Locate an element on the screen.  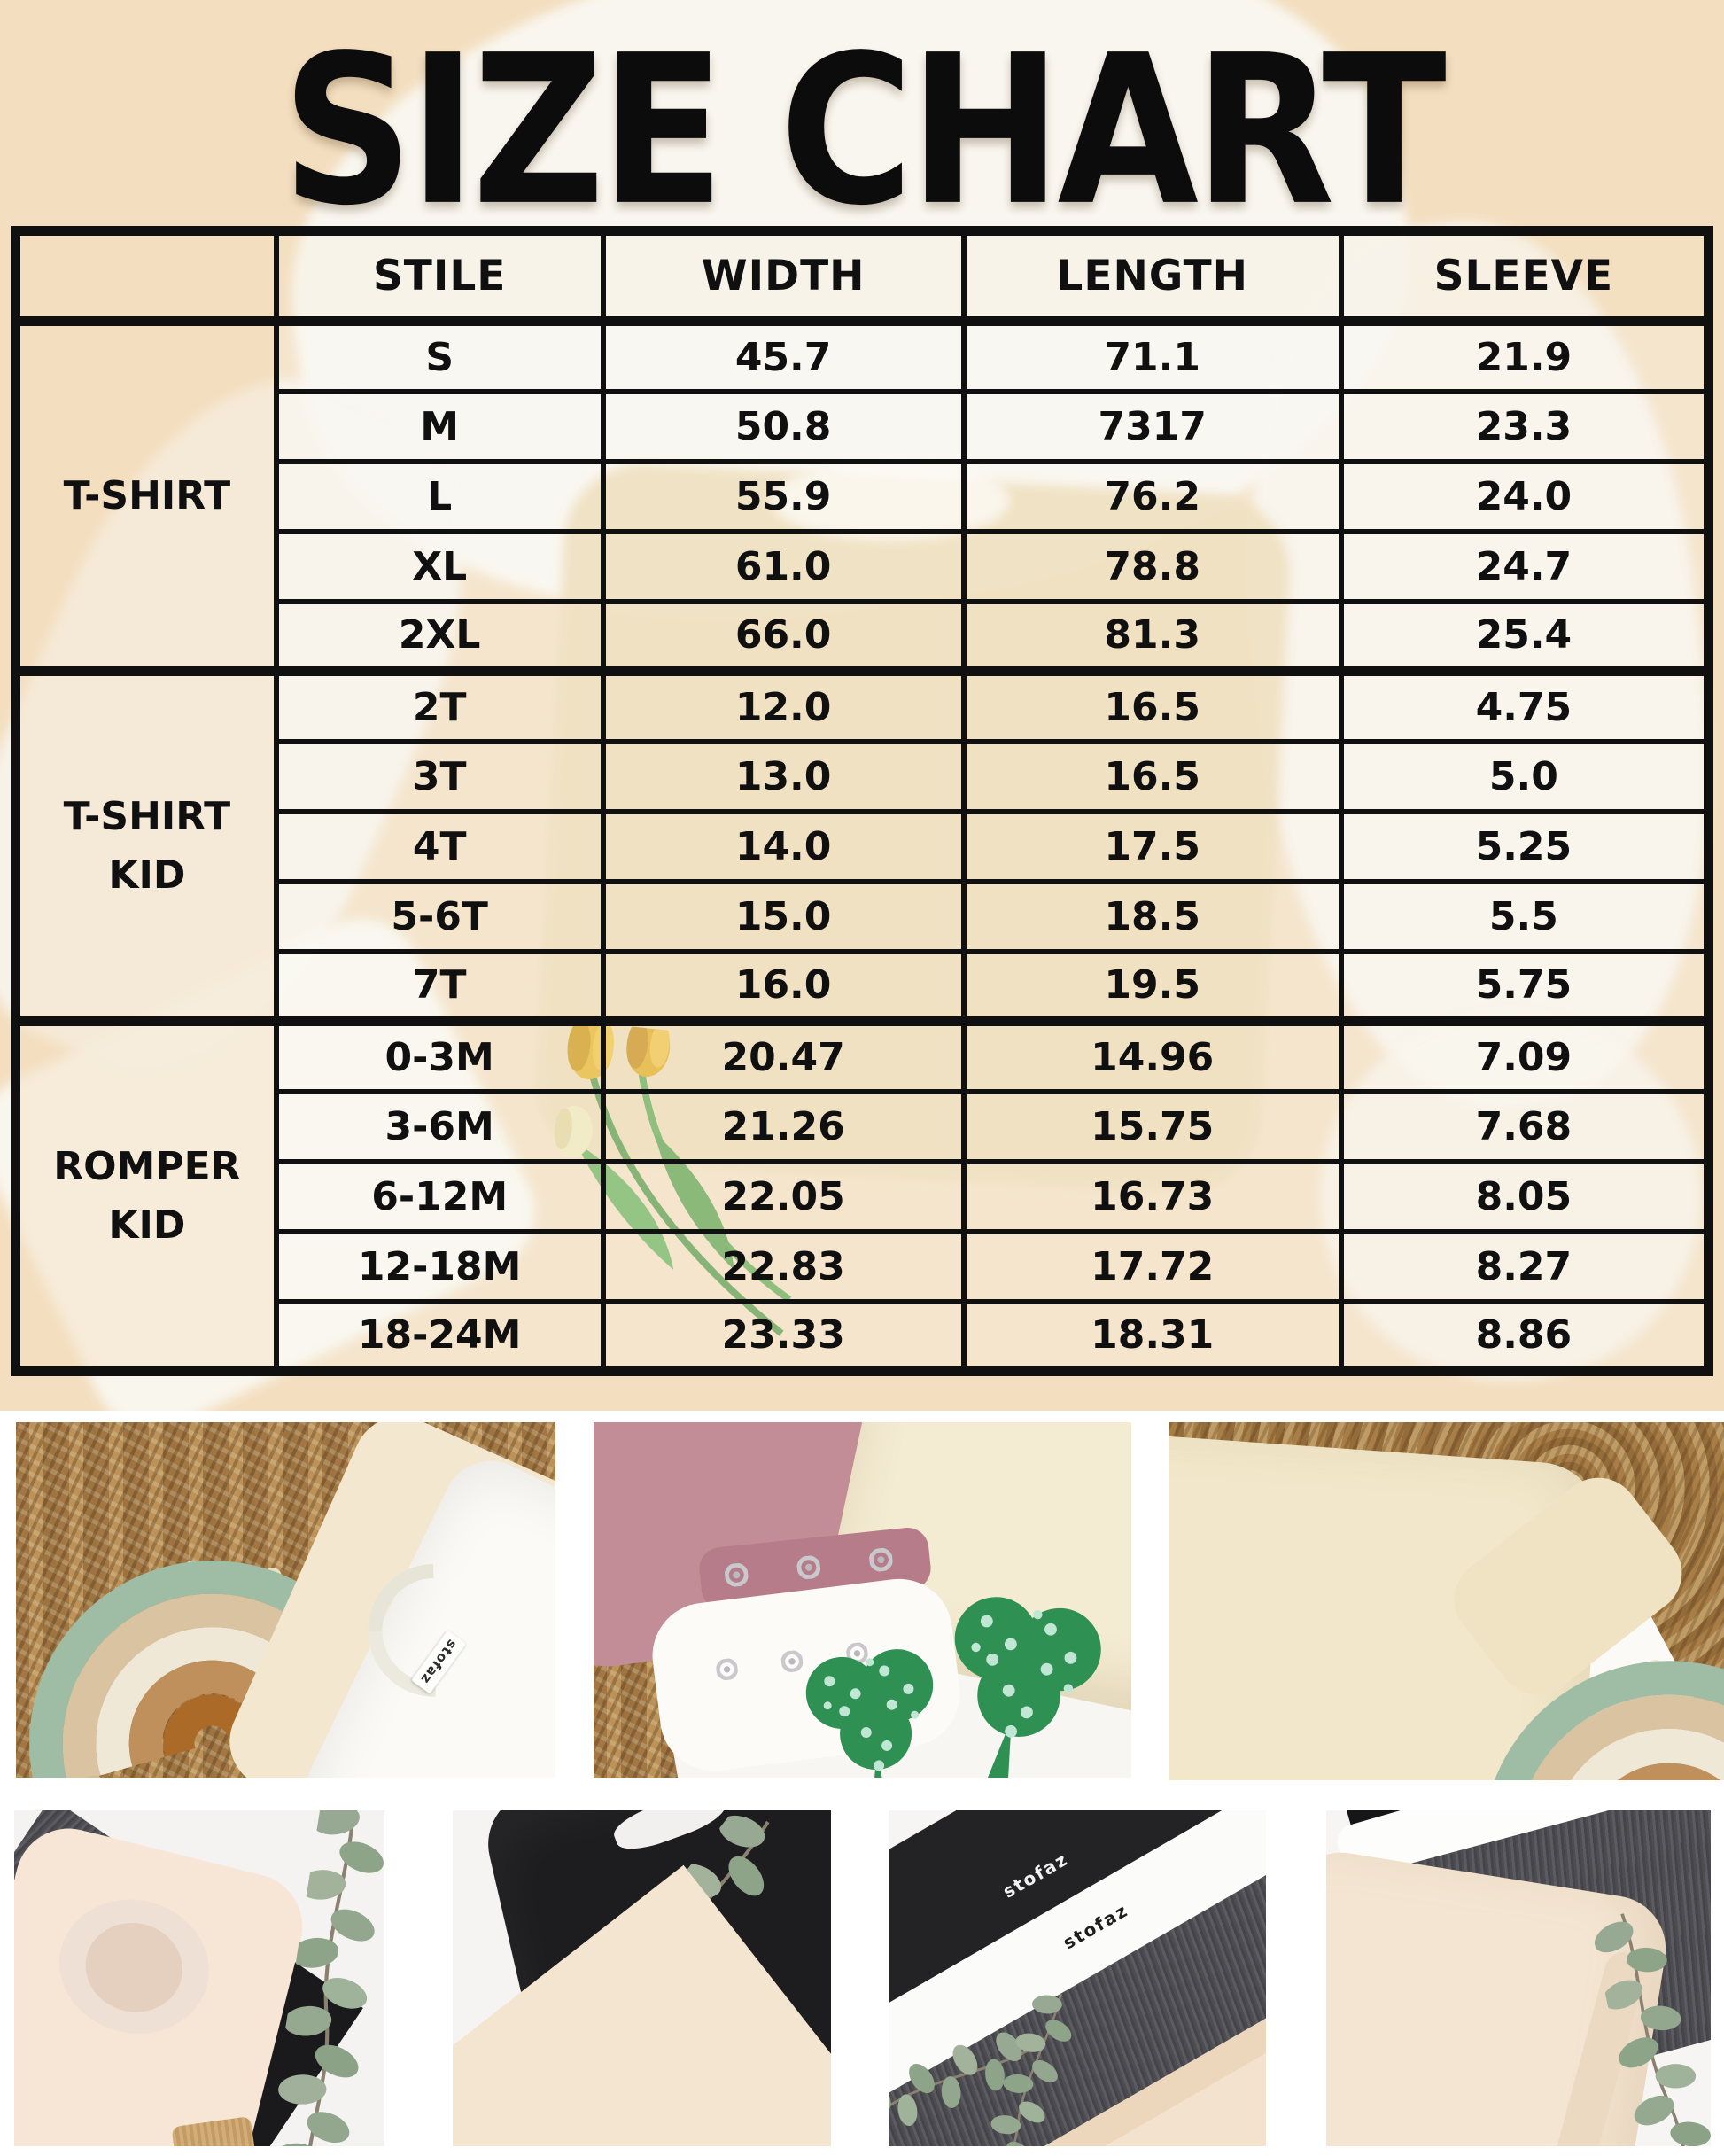
size-row-18-24m: 18-24M 23.33 18.31 8.86 is located at coordinates (864, 1336).